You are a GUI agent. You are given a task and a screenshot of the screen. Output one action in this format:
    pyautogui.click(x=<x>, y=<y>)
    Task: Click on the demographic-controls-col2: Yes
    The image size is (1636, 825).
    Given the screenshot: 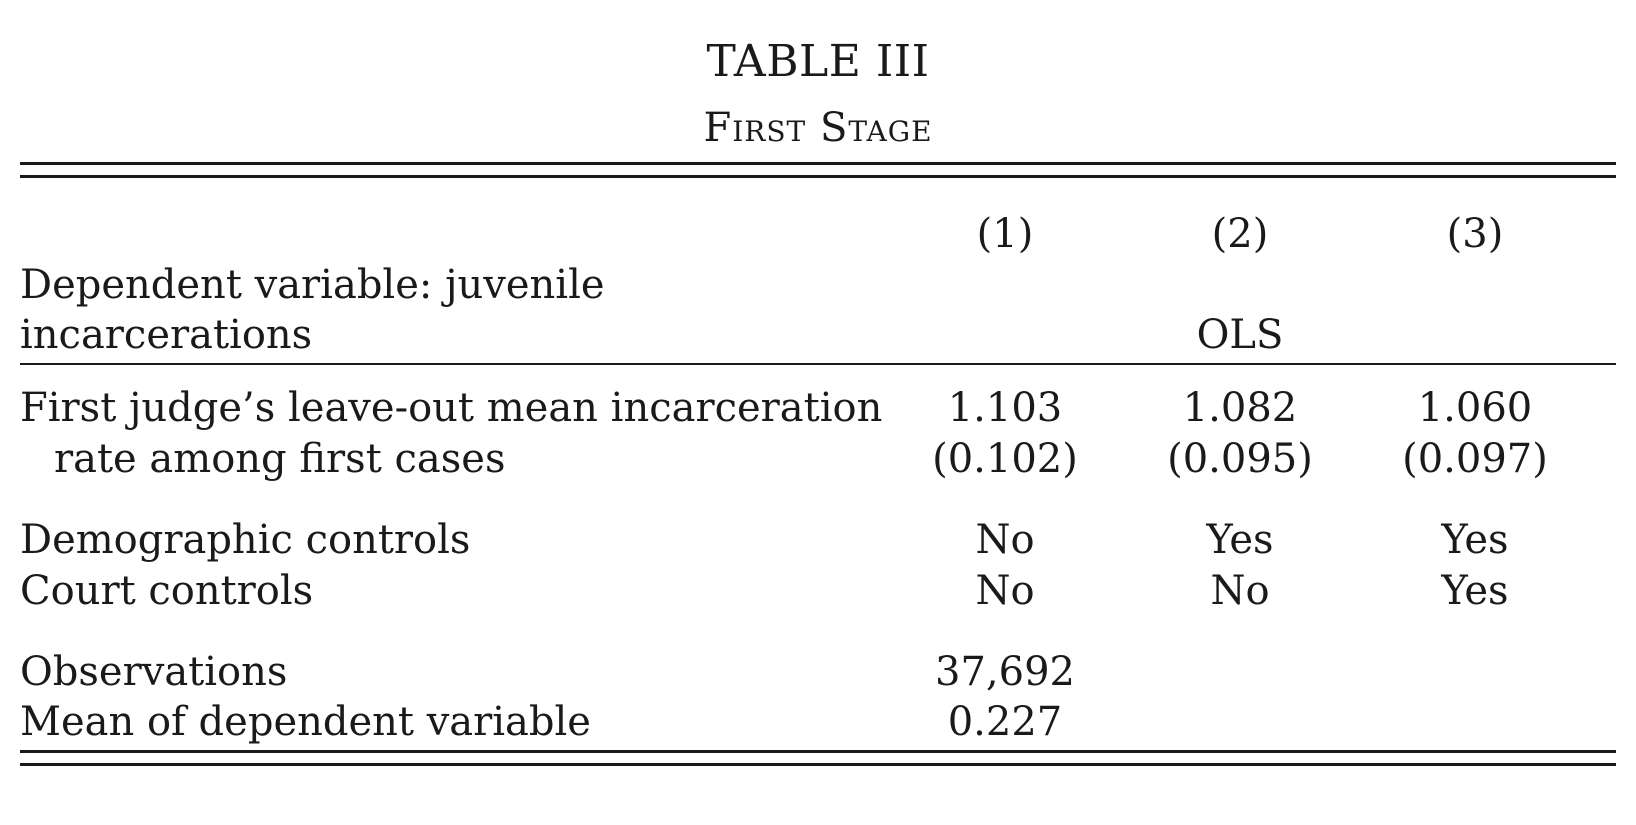 What is the action you would take?
    pyautogui.click(x=1240, y=540)
    